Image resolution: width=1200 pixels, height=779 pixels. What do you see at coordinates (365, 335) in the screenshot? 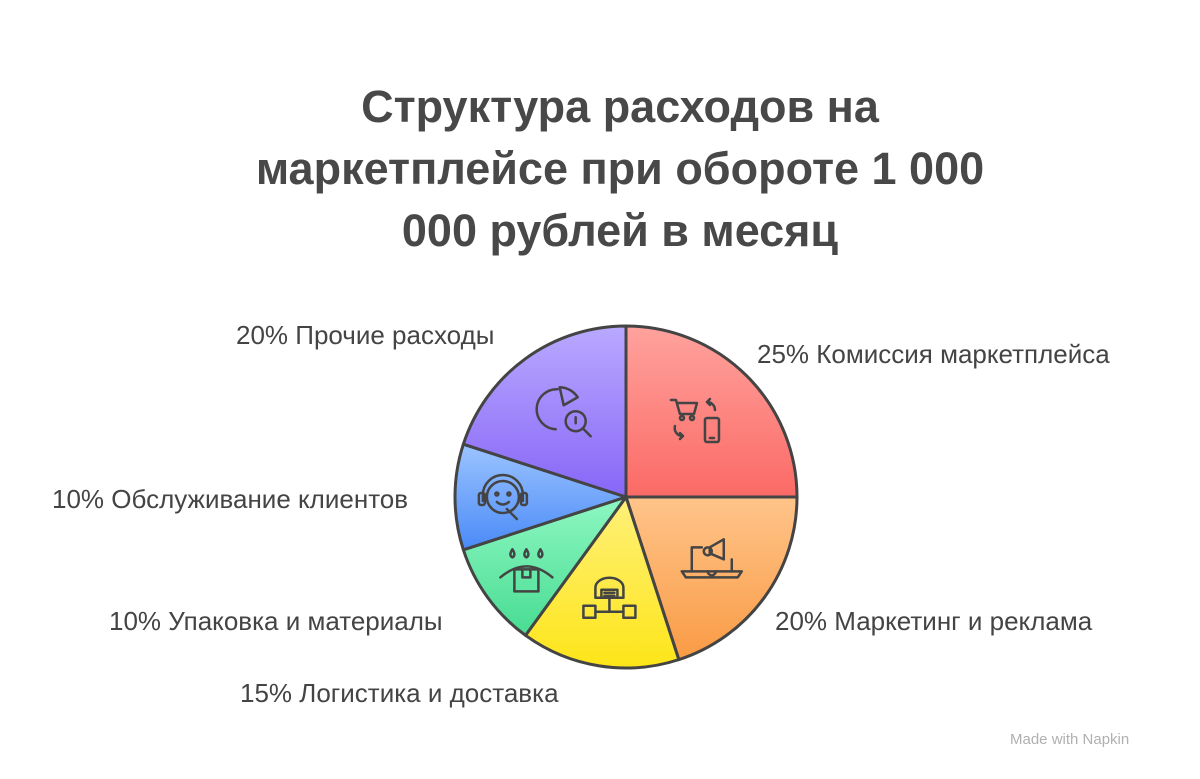
I see `slice-label-other: 20% Прочие расходы` at bounding box center [365, 335].